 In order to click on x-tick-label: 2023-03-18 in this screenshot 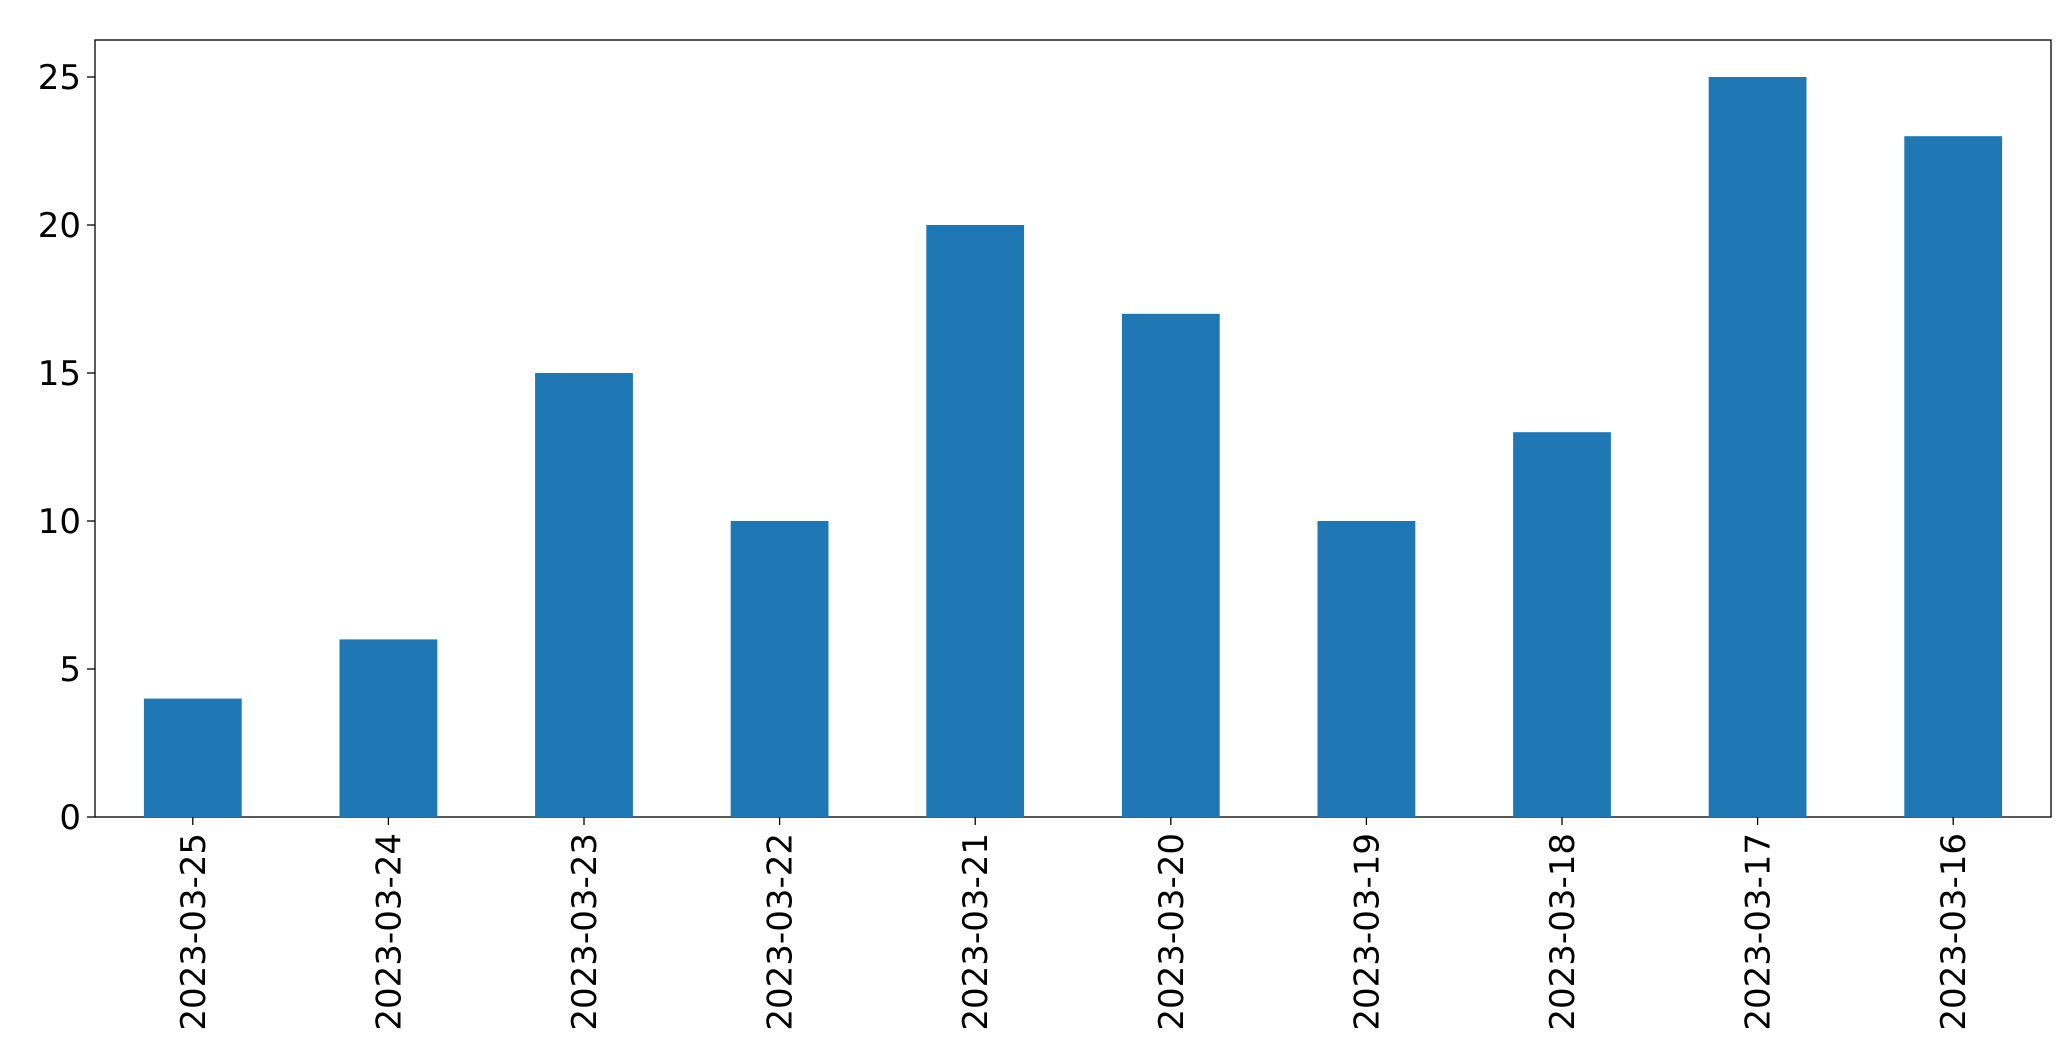, I will do `click(1563, 932)`.